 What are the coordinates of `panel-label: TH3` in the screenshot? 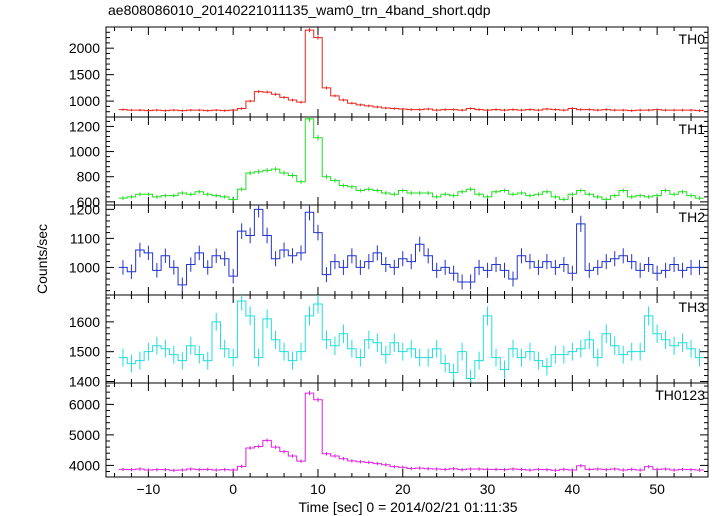 It's located at (692, 307).